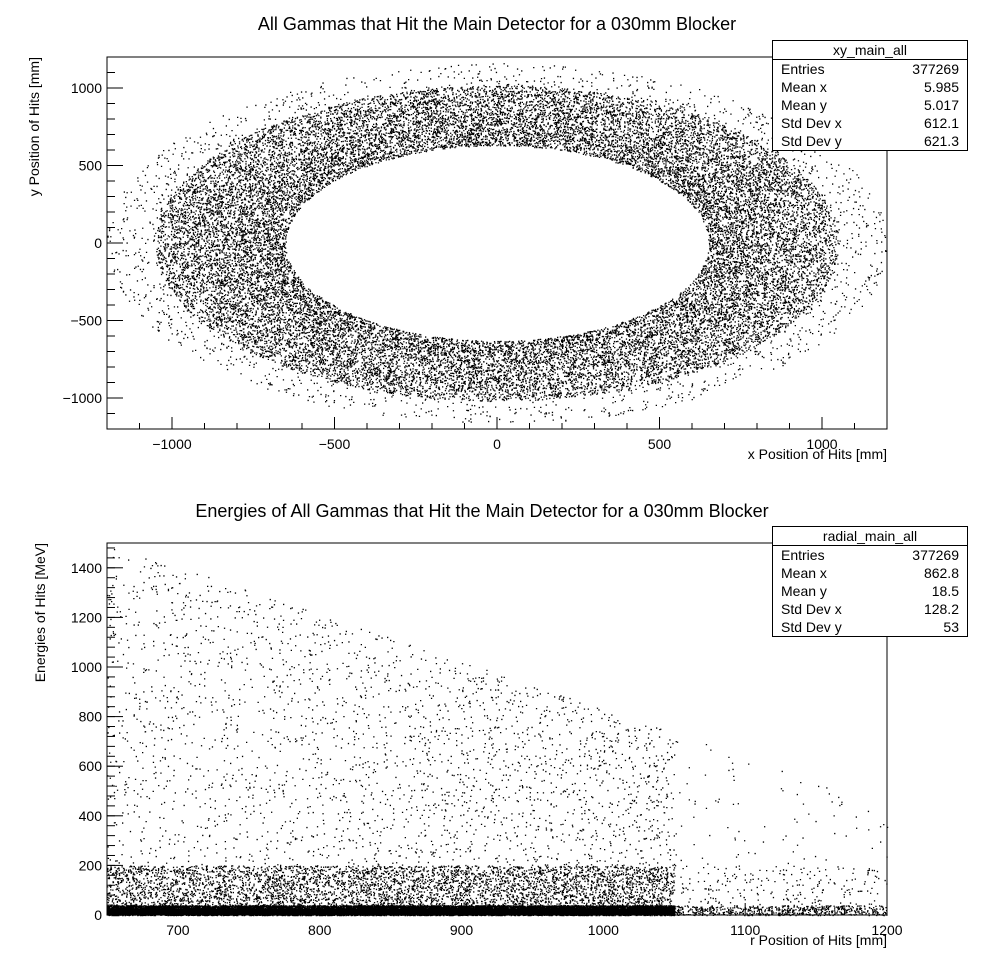 This screenshot has width=996, height=972. I want to click on radial-x-tick-label: 700, so click(178, 930).